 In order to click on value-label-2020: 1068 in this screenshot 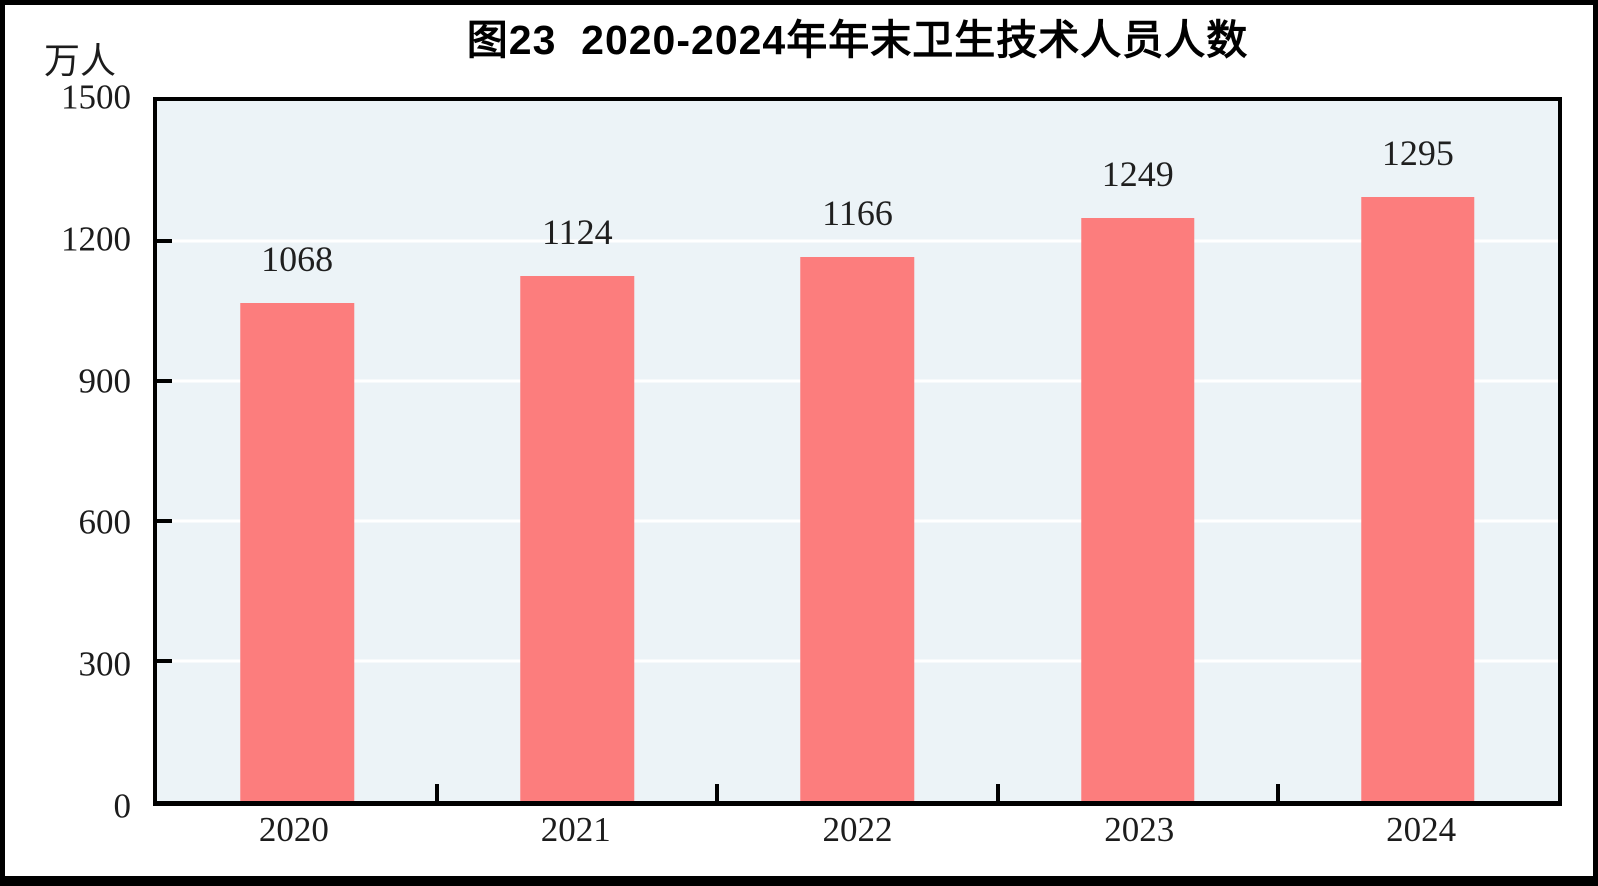, I will do `click(297, 258)`.